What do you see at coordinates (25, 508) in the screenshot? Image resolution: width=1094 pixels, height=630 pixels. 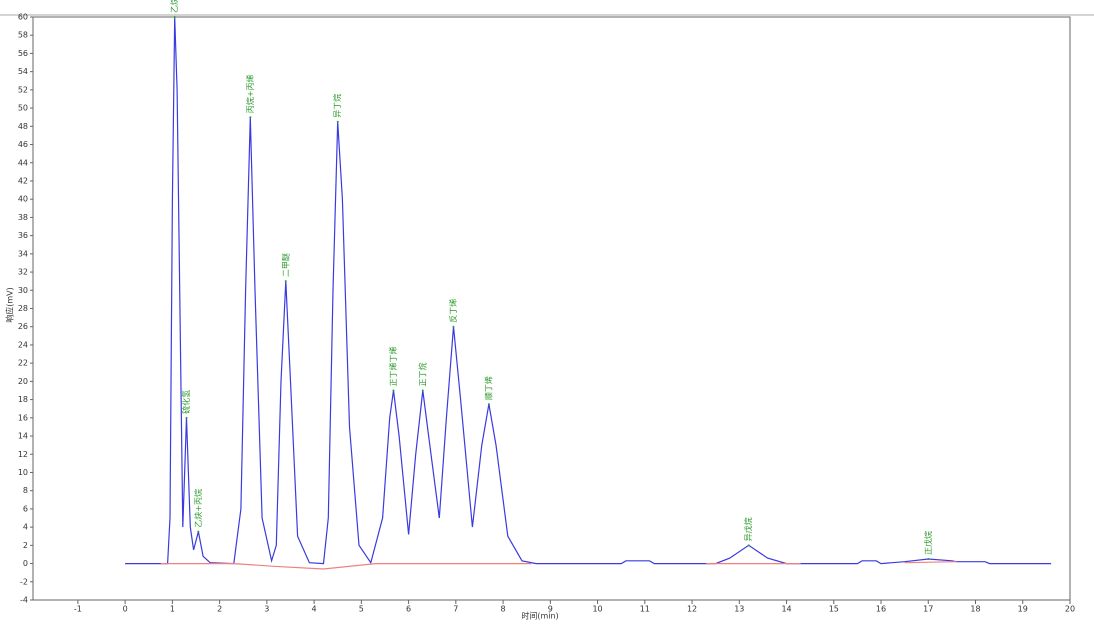 I see `y-tick-label: 6` at bounding box center [25, 508].